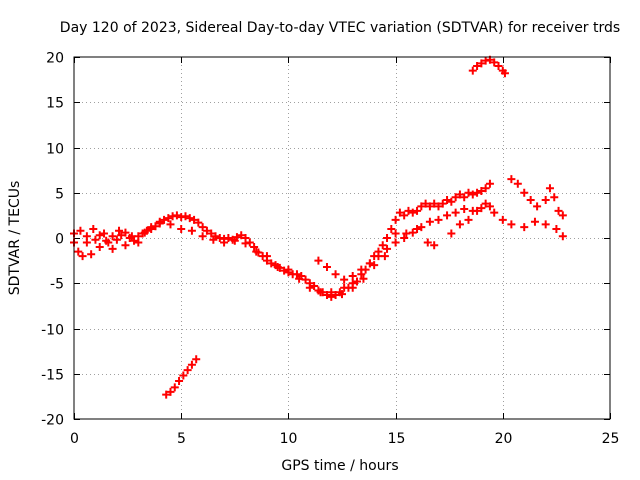 Image resolution: width=640 pixels, height=480 pixels. I want to click on y-axis-label: SDTVAR / TECUs, so click(15, 238).